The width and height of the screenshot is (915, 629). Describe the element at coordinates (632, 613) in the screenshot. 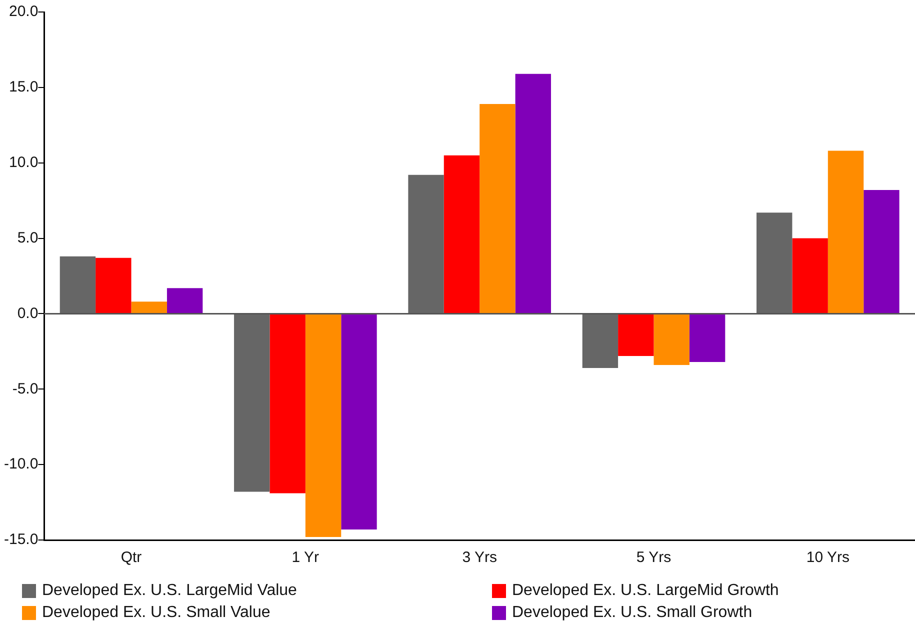

I see `legend-label: Developed Ex. U.S. Small Growth` at that location.